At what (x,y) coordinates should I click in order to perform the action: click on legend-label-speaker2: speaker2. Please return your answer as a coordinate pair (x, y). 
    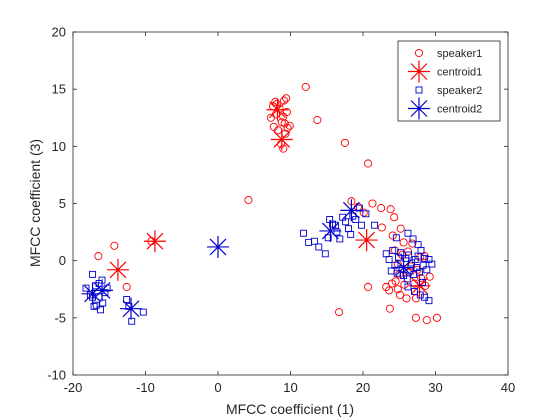
    Looking at the image, I should click on (459, 91).